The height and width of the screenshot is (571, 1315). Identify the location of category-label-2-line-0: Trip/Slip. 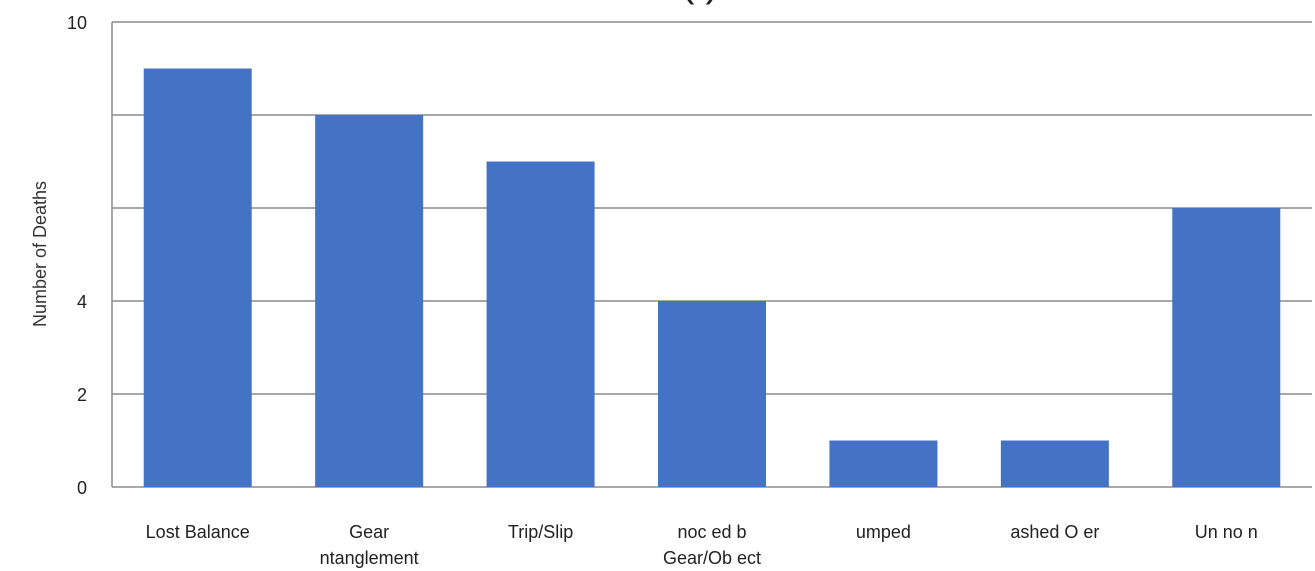
(540, 532).